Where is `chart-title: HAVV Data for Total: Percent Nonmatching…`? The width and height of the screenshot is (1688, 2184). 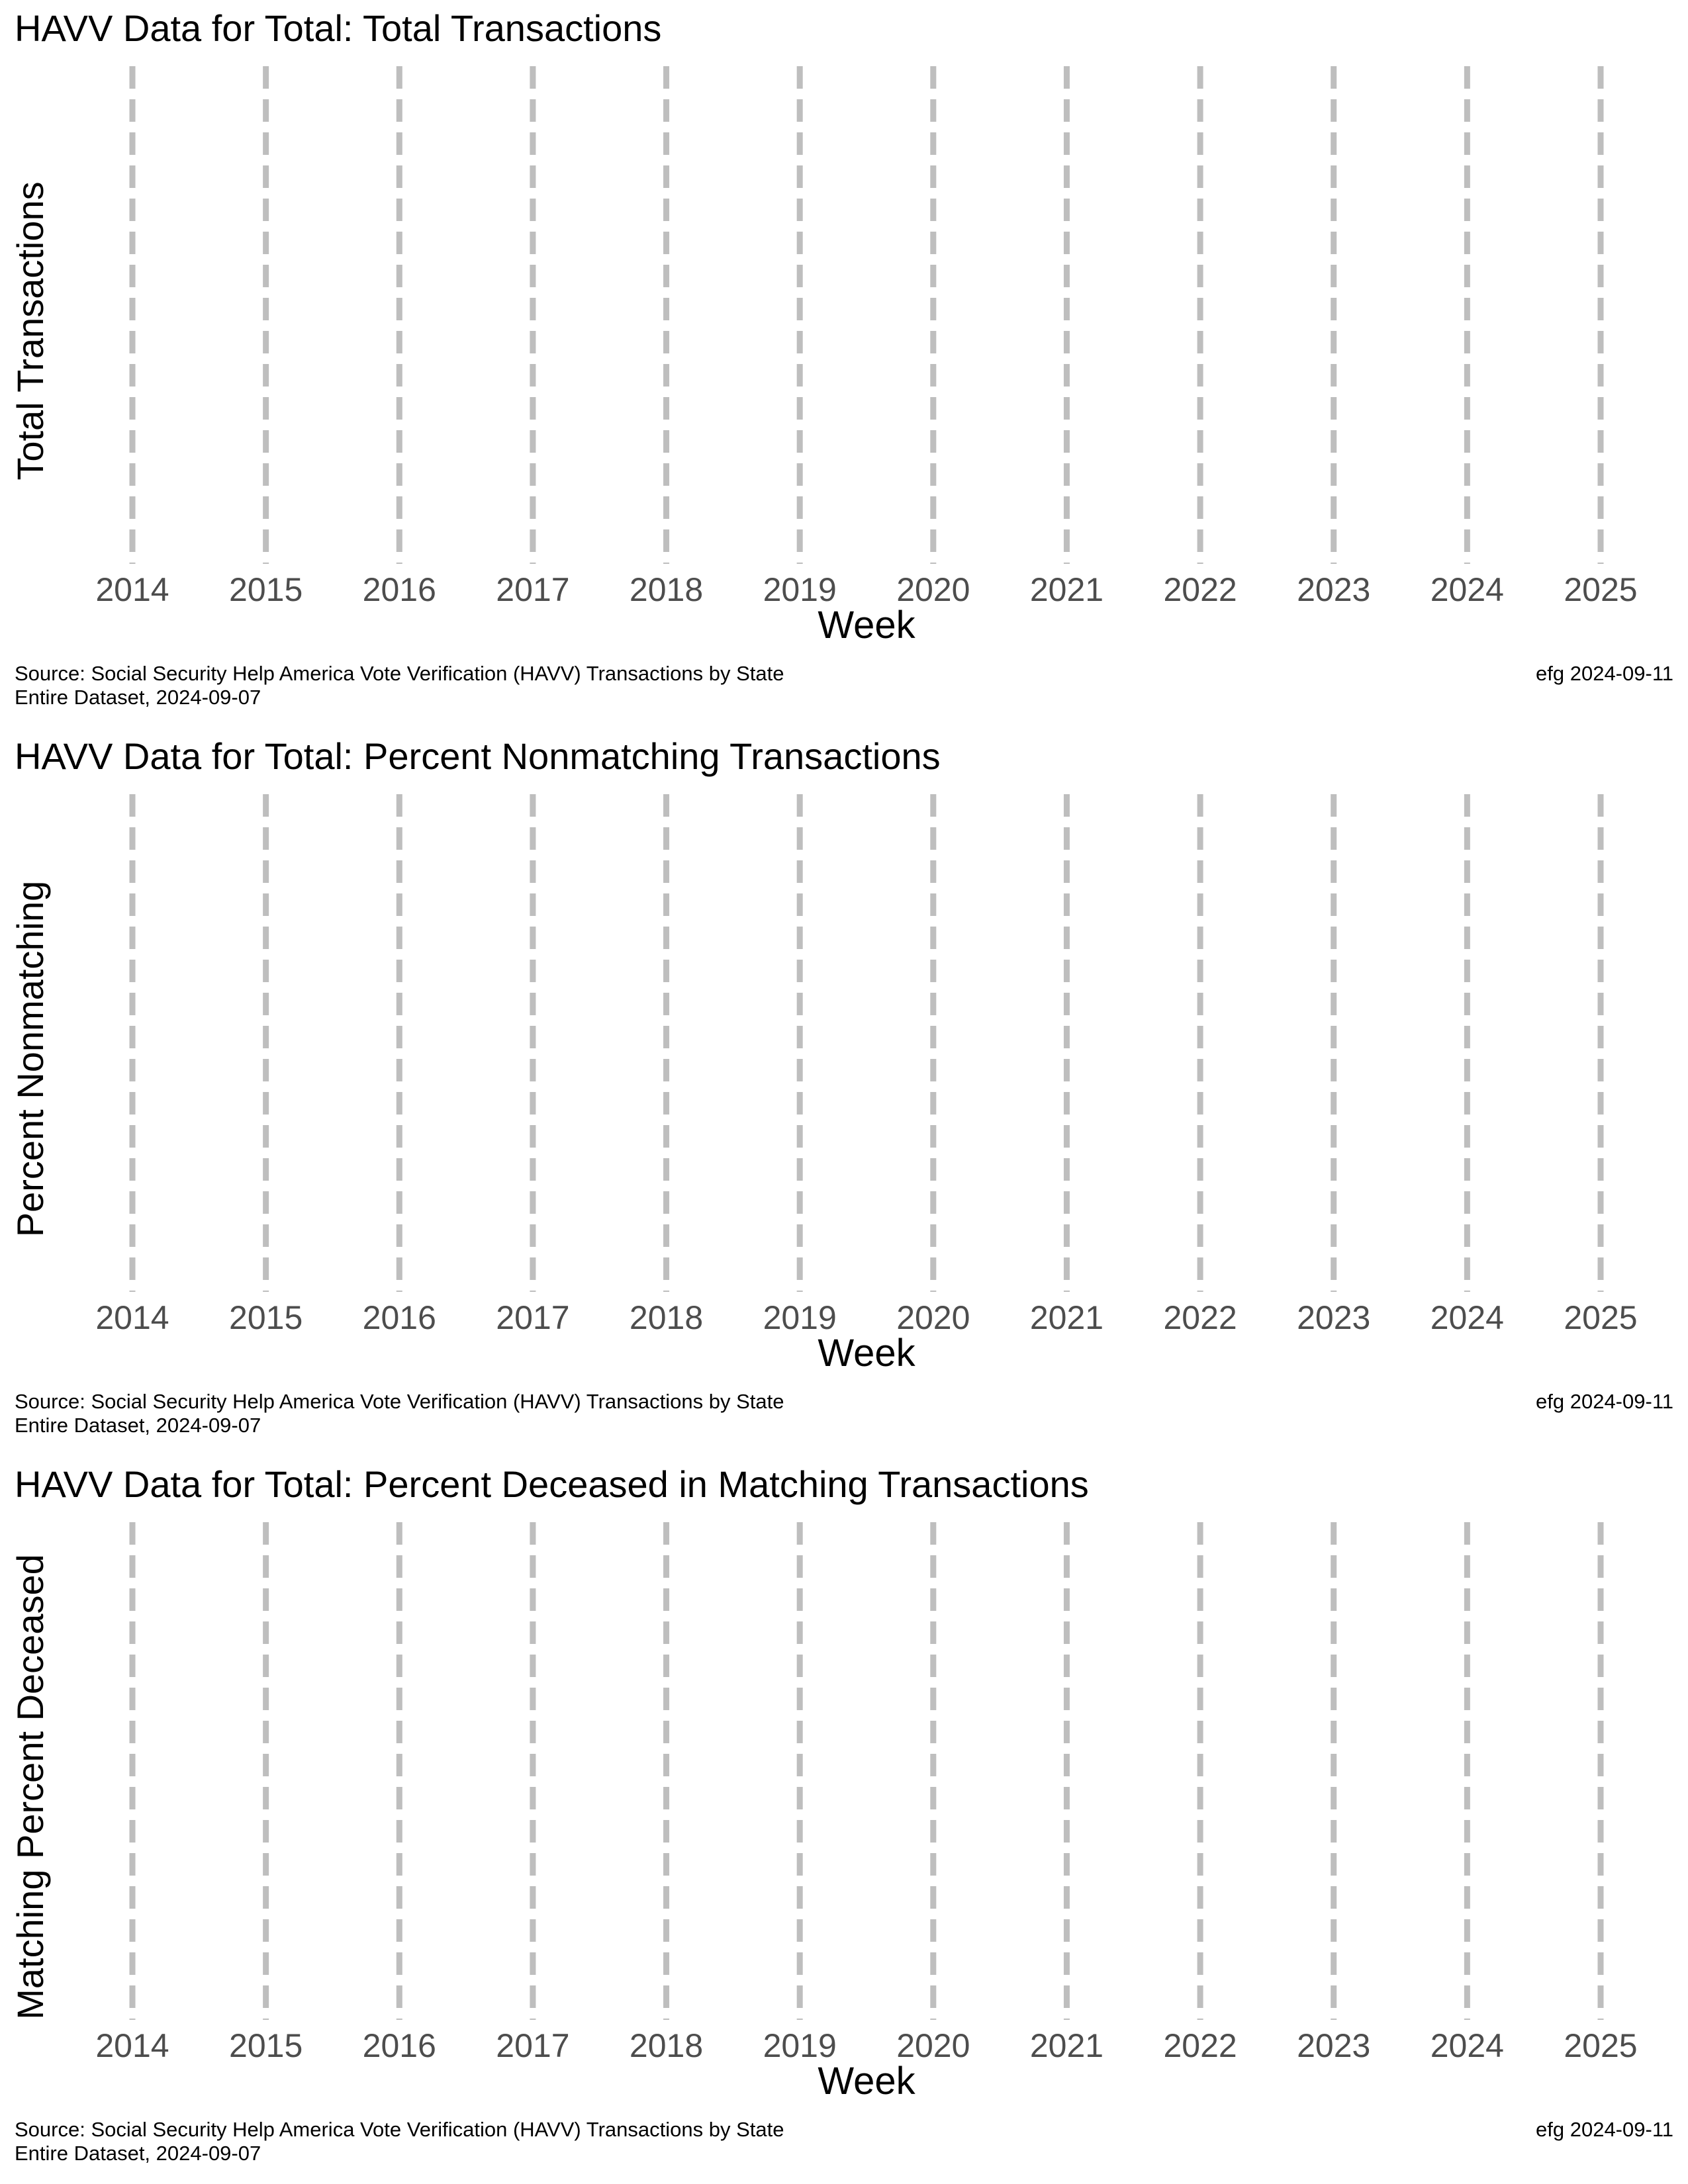 chart-title: HAVV Data for Total: Percent Nonmatching… is located at coordinates (478, 756).